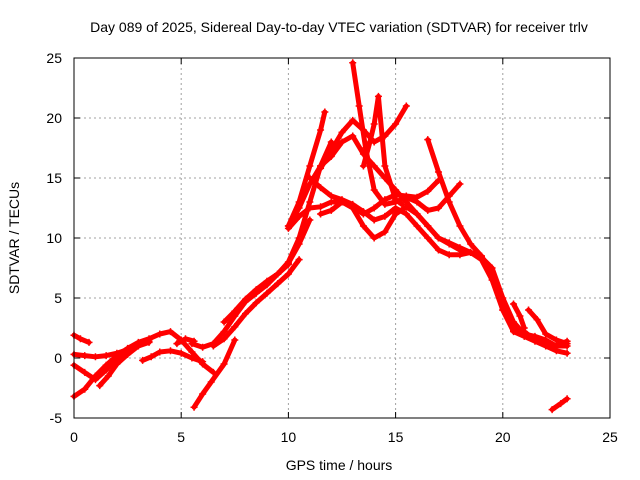 This screenshot has height=480, width=640. I want to click on y-tick-label: -5, so click(56, 418).